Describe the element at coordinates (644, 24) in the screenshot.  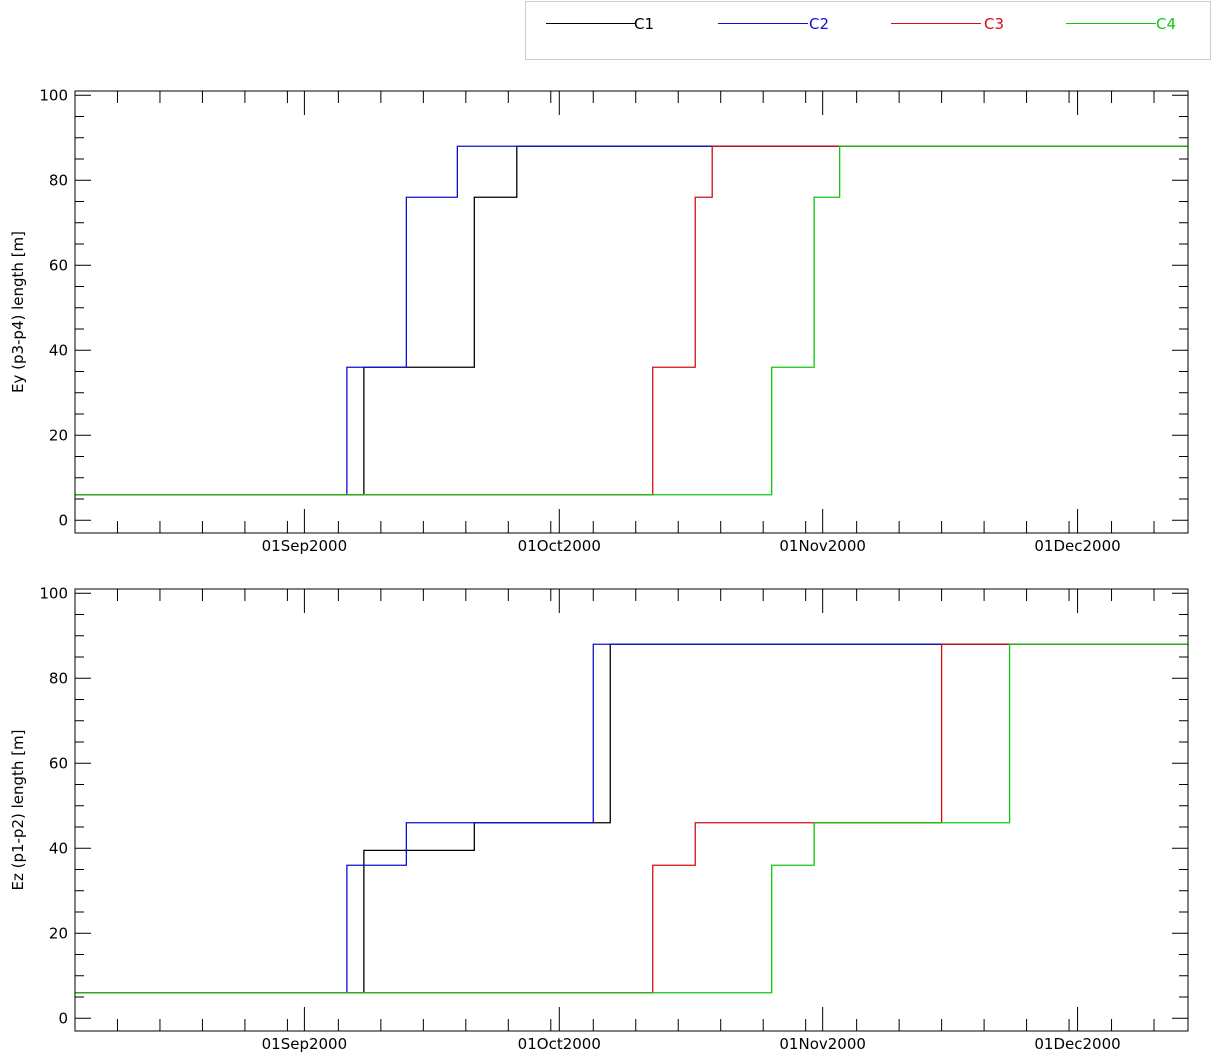
I see `legend-label: C1` at that location.